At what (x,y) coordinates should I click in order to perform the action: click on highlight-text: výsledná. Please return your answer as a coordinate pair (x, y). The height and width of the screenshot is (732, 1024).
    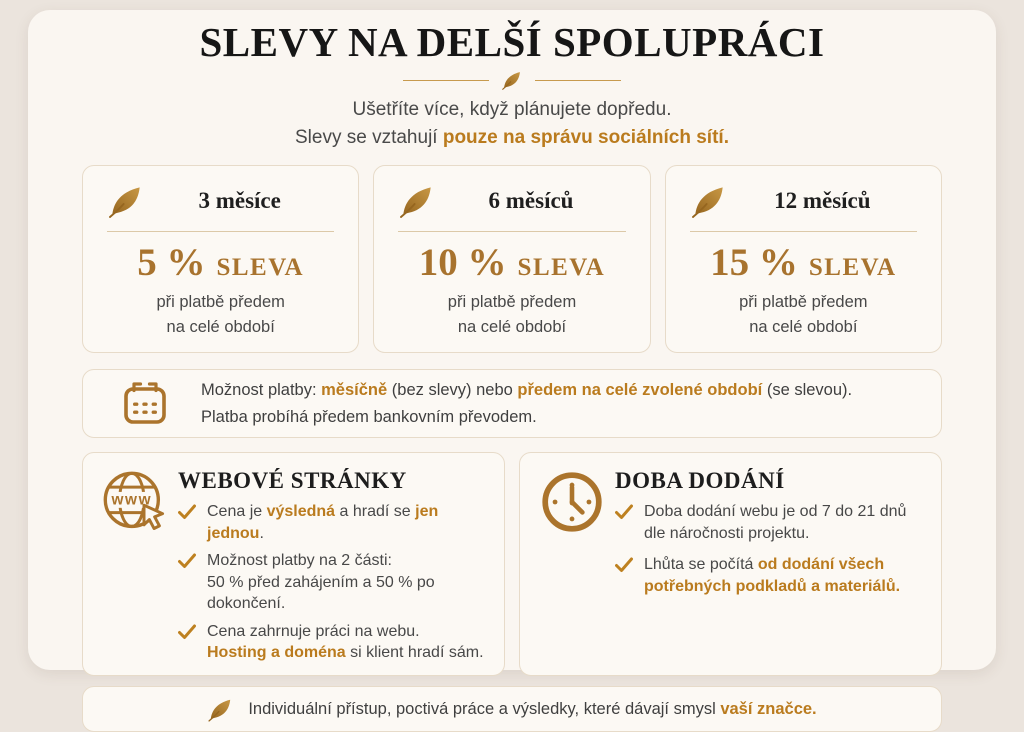
    Looking at the image, I should click on (301, 512).